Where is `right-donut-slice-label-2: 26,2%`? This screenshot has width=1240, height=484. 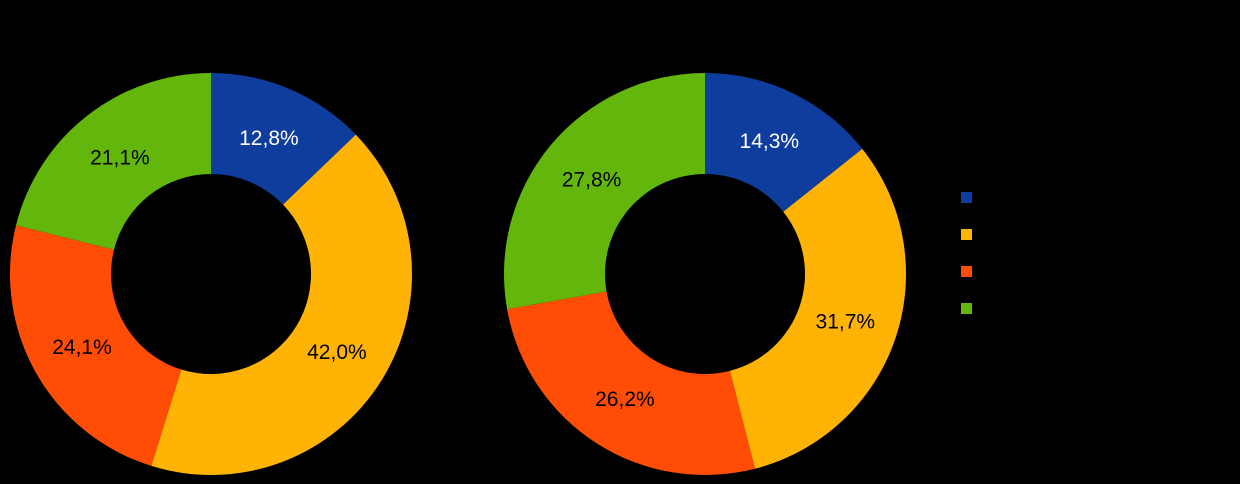 right-donut-slice-label-2: 26,2% is located at coordinates (625, 399).